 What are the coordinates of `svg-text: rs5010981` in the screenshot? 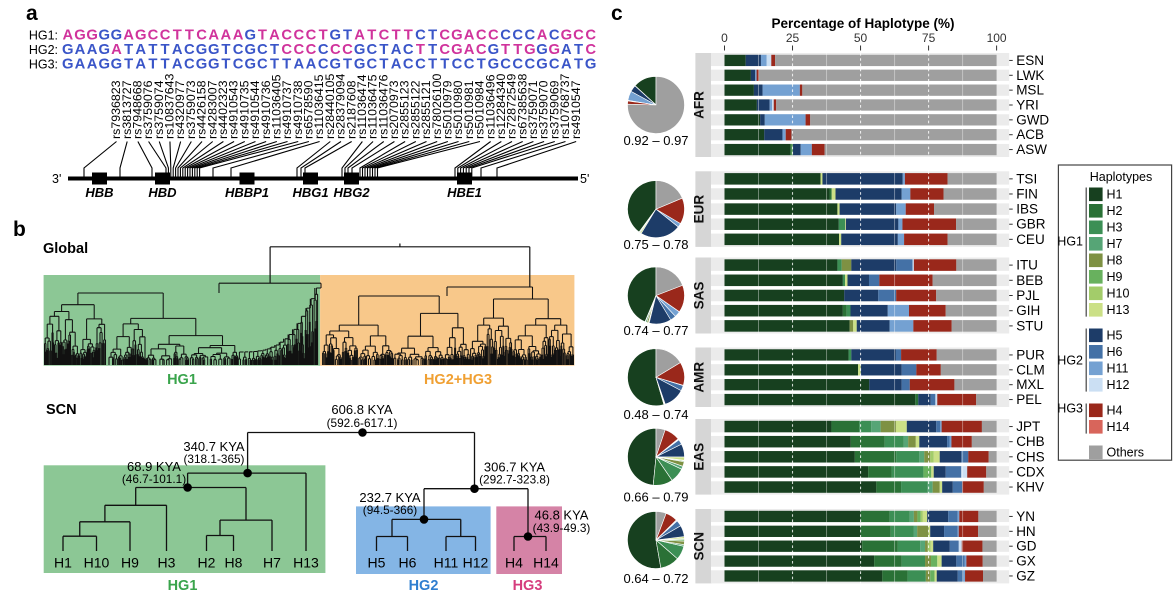 It's located at (469, 109).